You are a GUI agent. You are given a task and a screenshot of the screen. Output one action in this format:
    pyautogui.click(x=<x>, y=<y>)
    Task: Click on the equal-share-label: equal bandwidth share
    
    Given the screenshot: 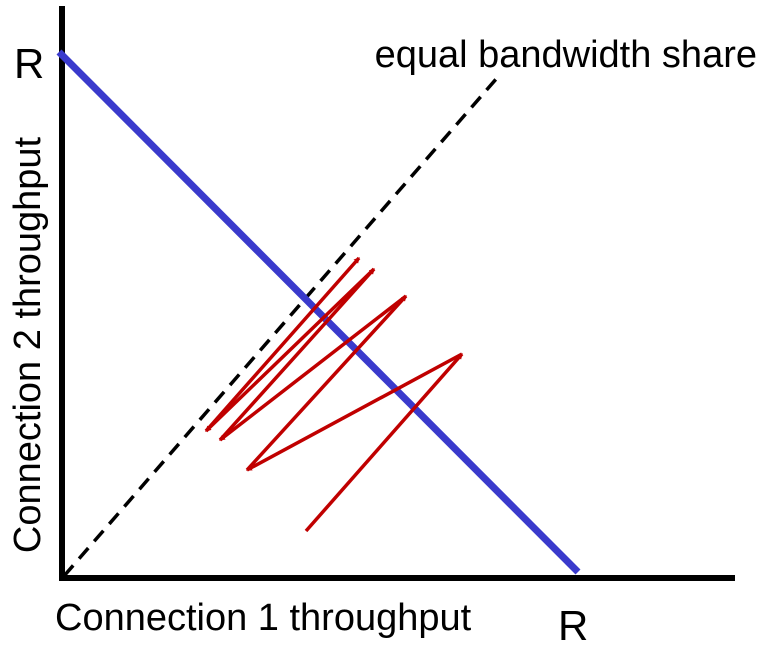 What is the action you would take?
    pyautogui.click(x=566, y=55)
    